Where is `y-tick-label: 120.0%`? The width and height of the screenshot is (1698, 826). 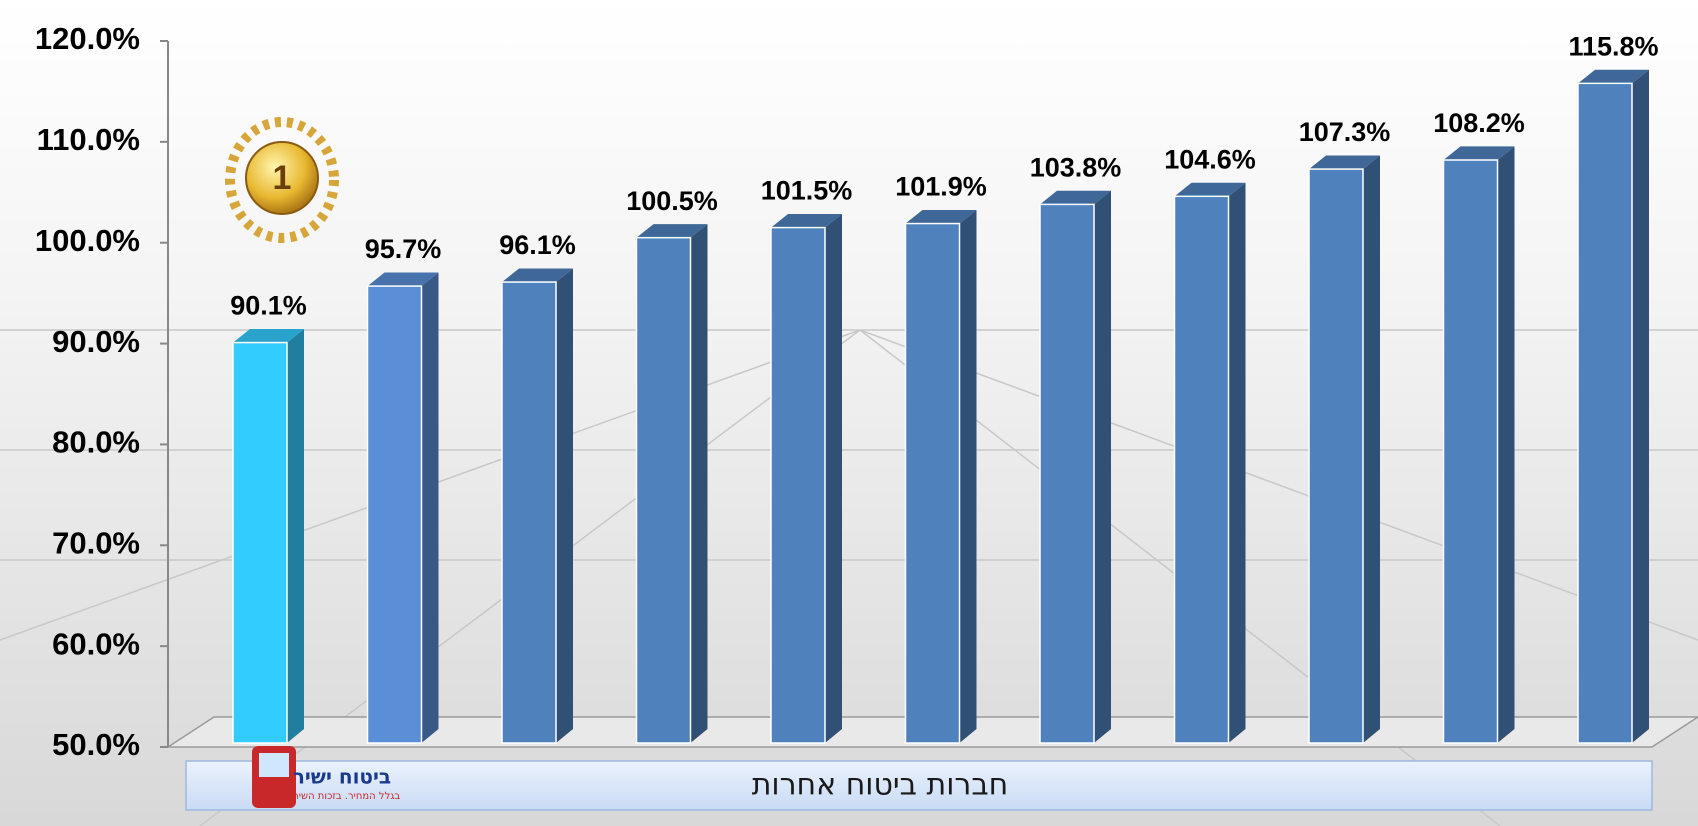
y-tick-label: 120.0% is located at coordinates (87, 38).